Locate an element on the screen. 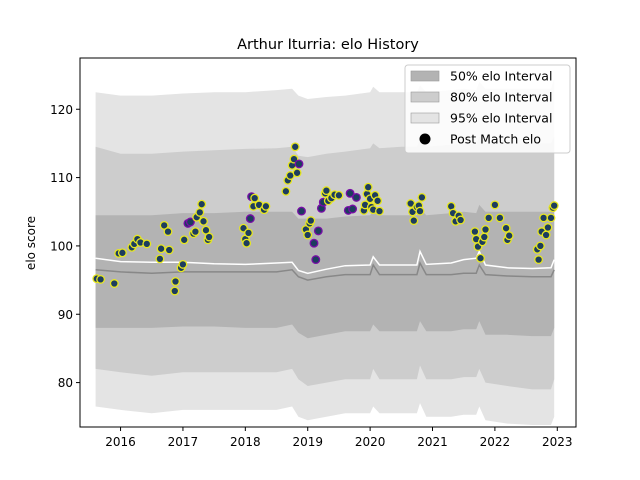 This screenshot has height=480, width=640. legend-box is located at coordinates (487, 109).